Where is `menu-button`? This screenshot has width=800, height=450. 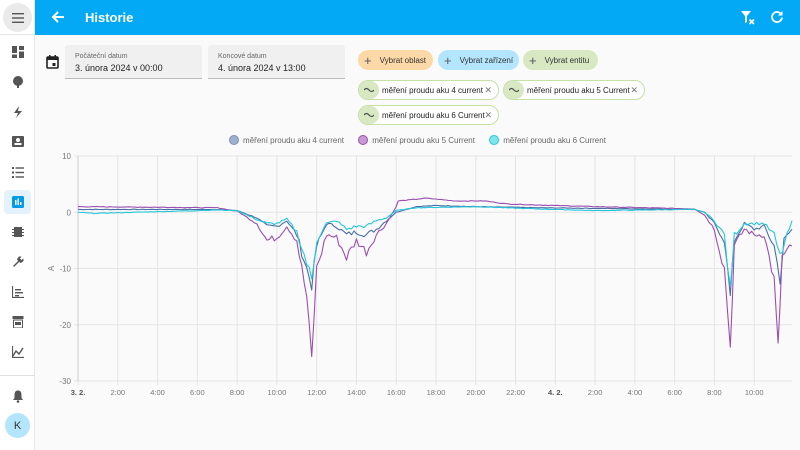 menu-button is located at coordinates (17, 17).